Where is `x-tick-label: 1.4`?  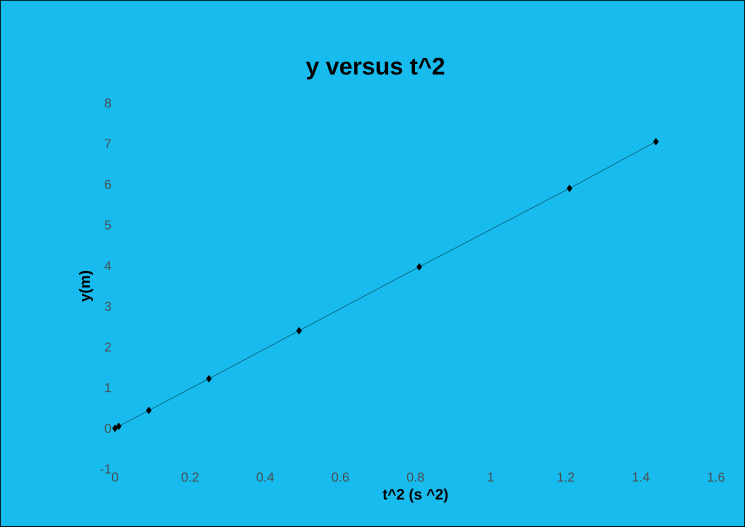 x-tick-label: 1.4 is located at coordinates (641, 477).